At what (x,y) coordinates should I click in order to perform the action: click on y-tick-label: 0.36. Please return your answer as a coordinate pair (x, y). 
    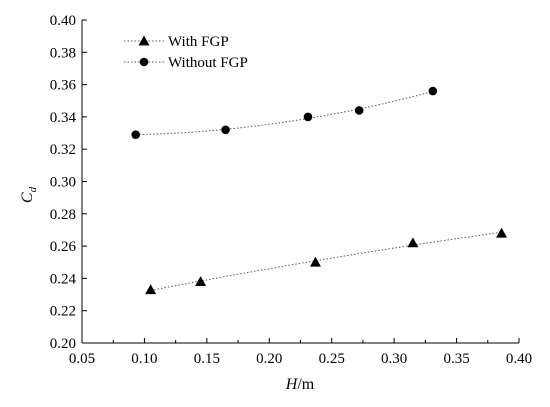
    Looking at the image, I should click on (63, 86).